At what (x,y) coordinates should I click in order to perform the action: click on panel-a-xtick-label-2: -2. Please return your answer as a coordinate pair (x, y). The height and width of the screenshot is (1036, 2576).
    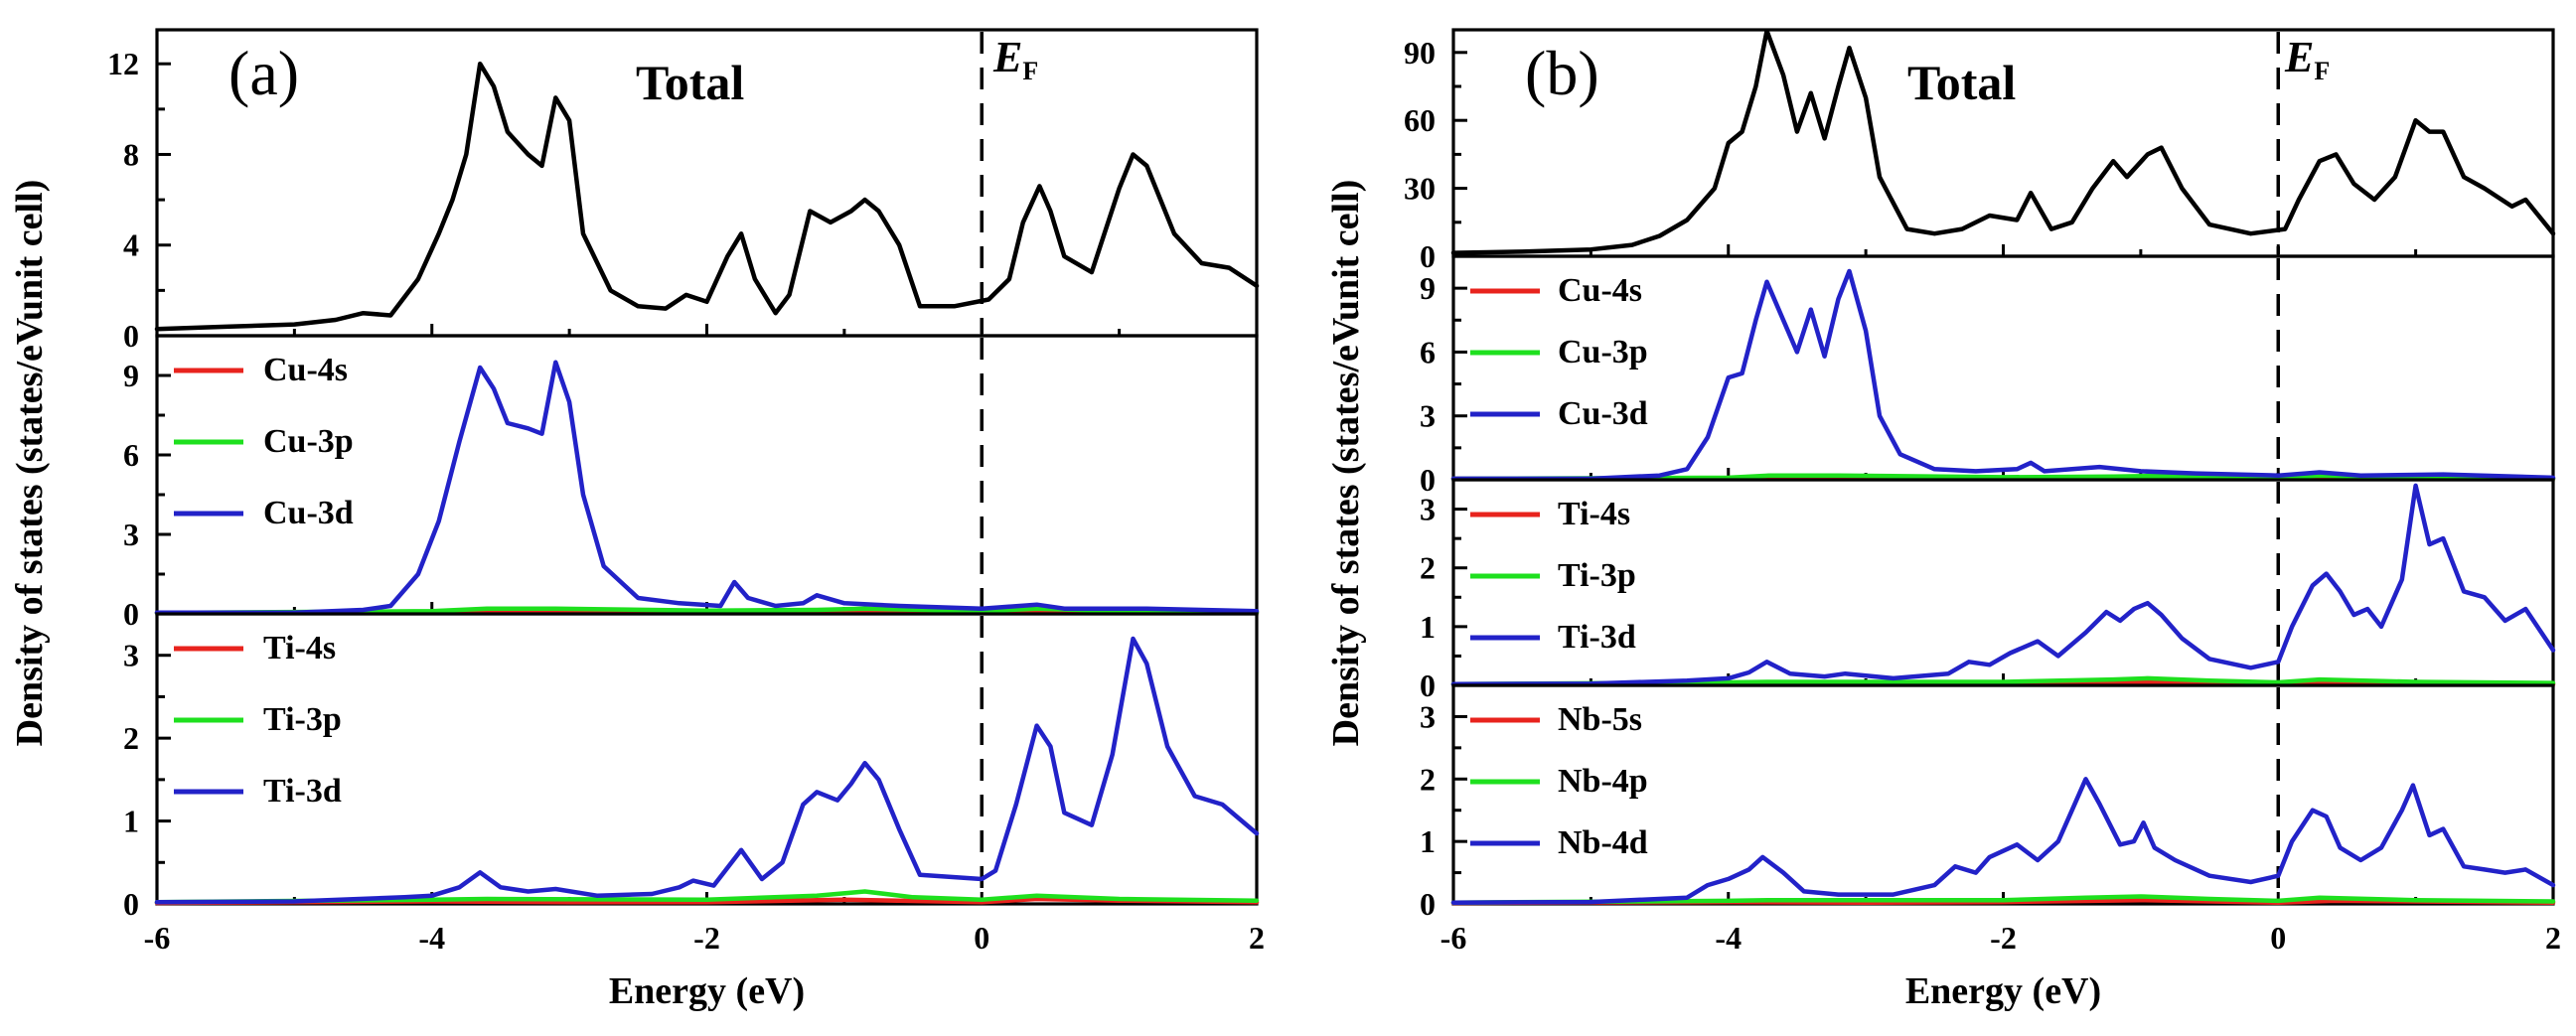
    Looking at the image, I should click on (706, 938).